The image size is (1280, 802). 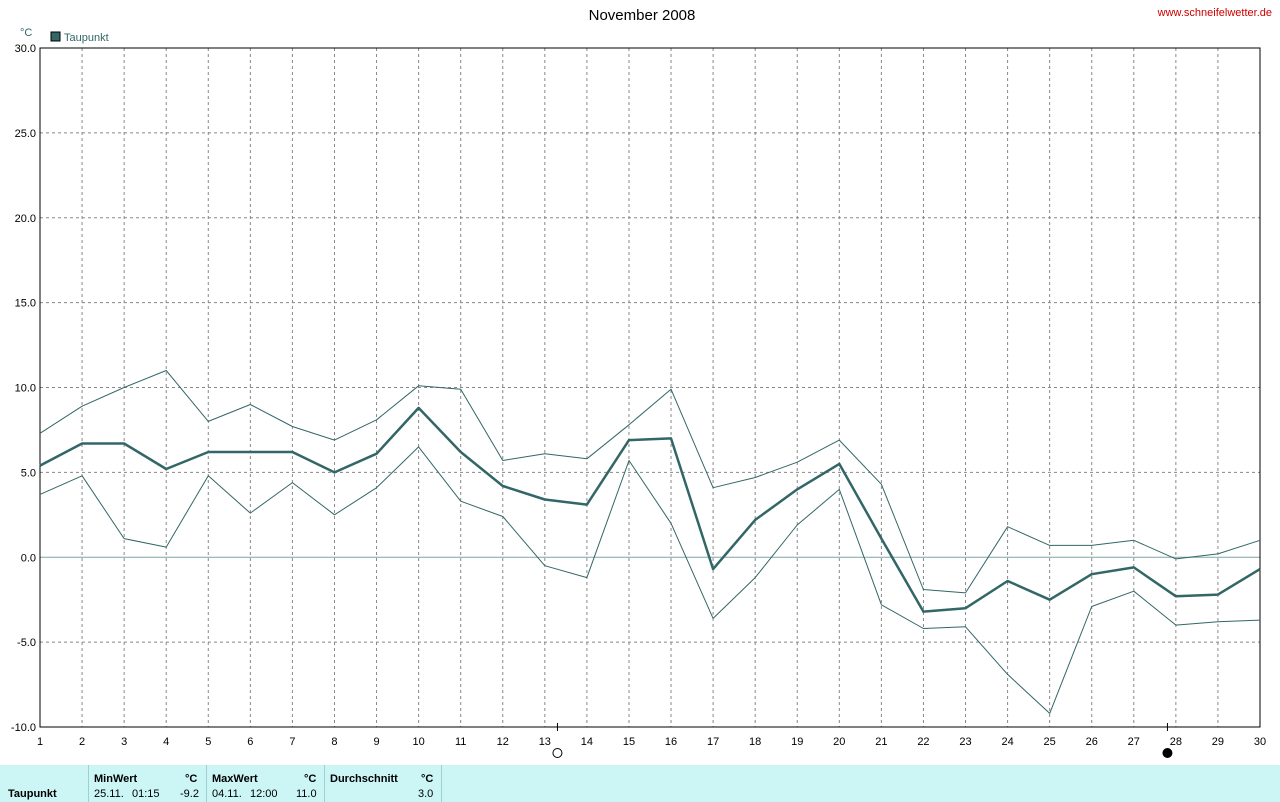 I want to click on x-tick-label: 9, so click(x=376, y=742).